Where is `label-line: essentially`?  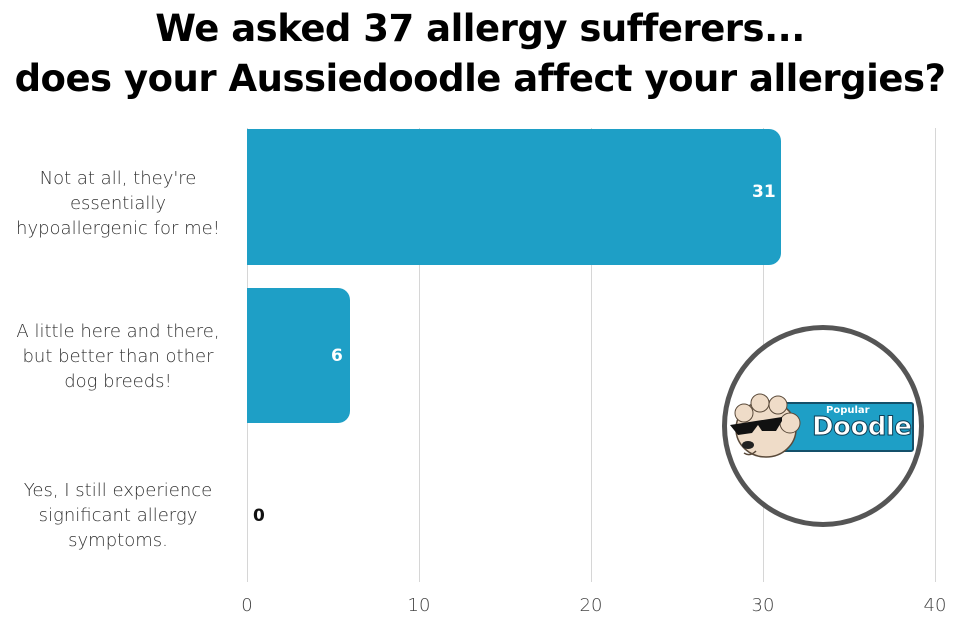
label-line: essentially is located at coordinates (118, 203).